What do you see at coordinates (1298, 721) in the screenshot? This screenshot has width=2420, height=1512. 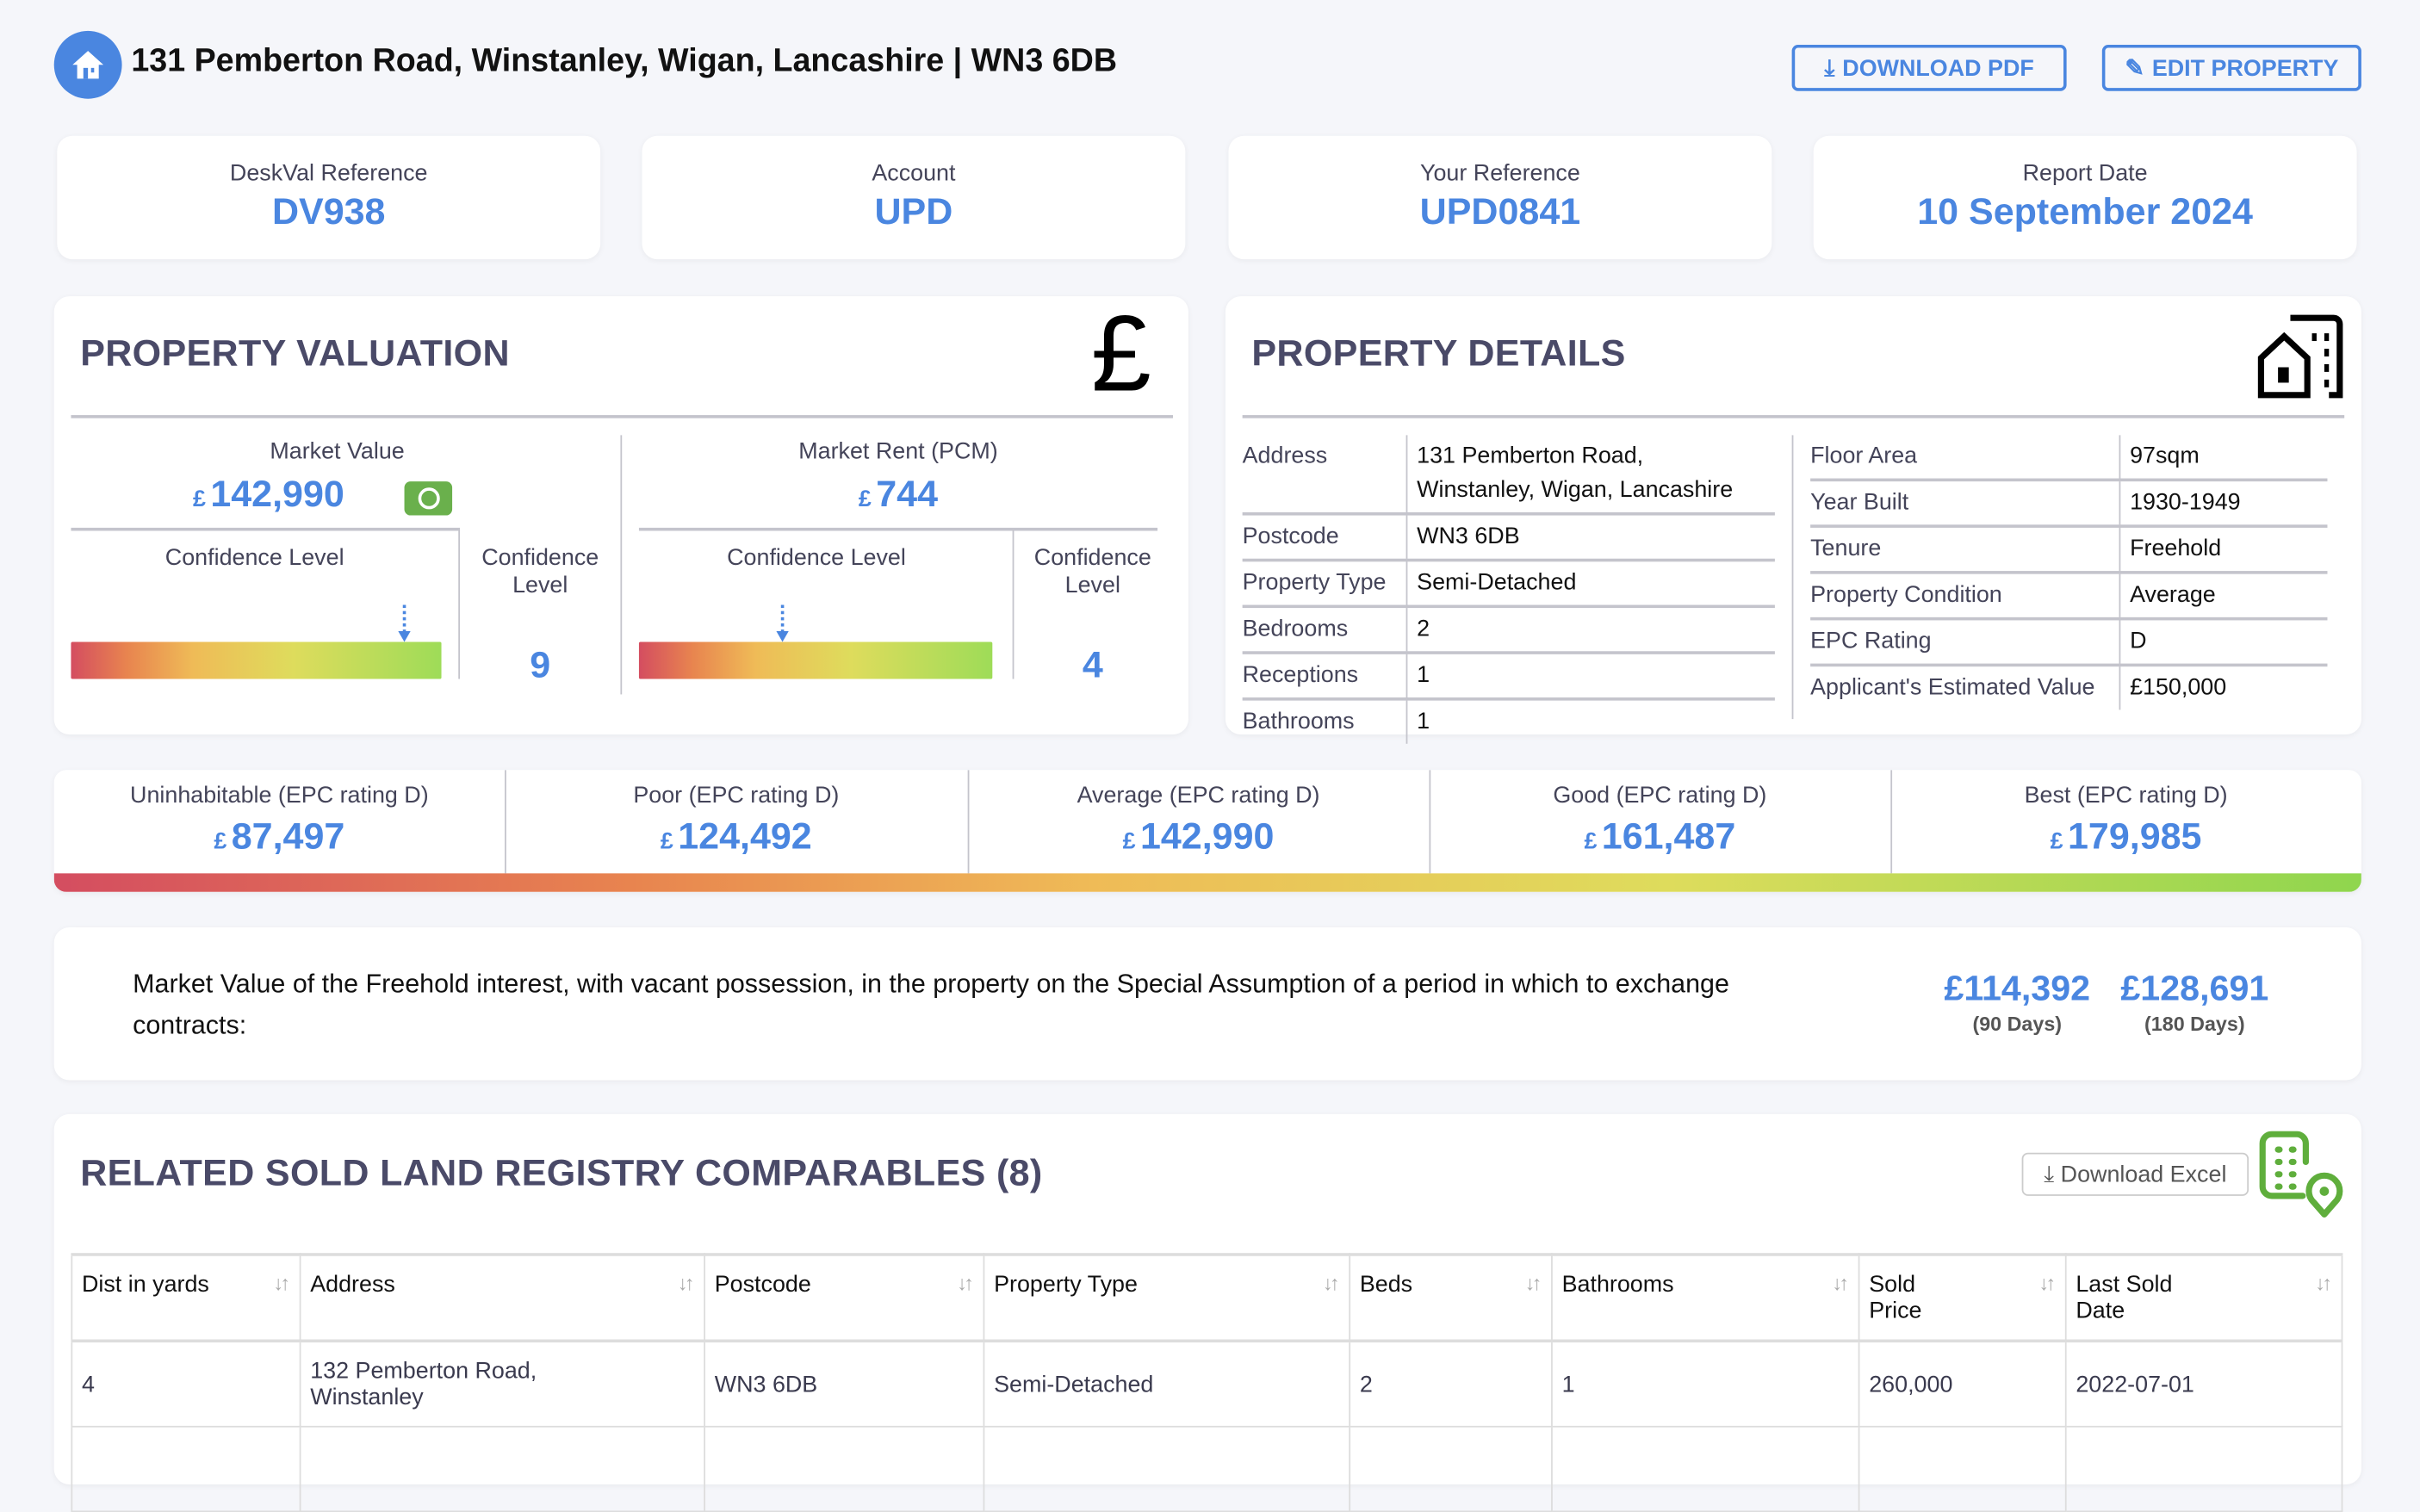 I see `detail-label: Bathrooms` at bounding box center [1298, 721].